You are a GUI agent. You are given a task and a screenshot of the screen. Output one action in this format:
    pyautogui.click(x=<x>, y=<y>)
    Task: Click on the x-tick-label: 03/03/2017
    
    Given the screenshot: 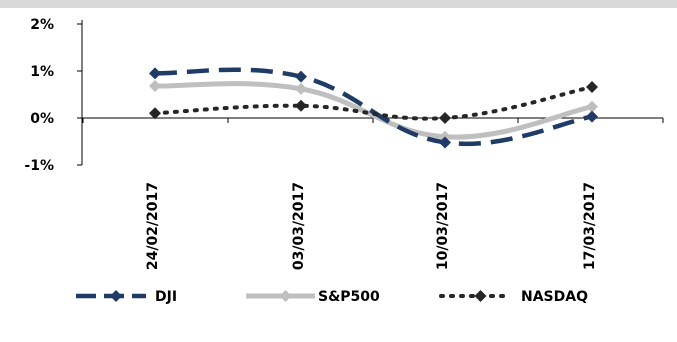 What is the action you would take?
    pyautogui.click(x=299, y=226)
    